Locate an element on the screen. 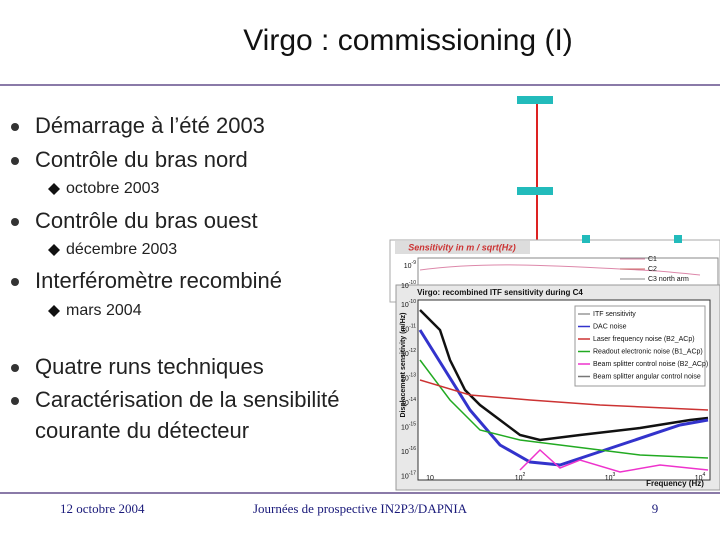  bullet-text: courante du détecteur is located at coordinates (142, 430).